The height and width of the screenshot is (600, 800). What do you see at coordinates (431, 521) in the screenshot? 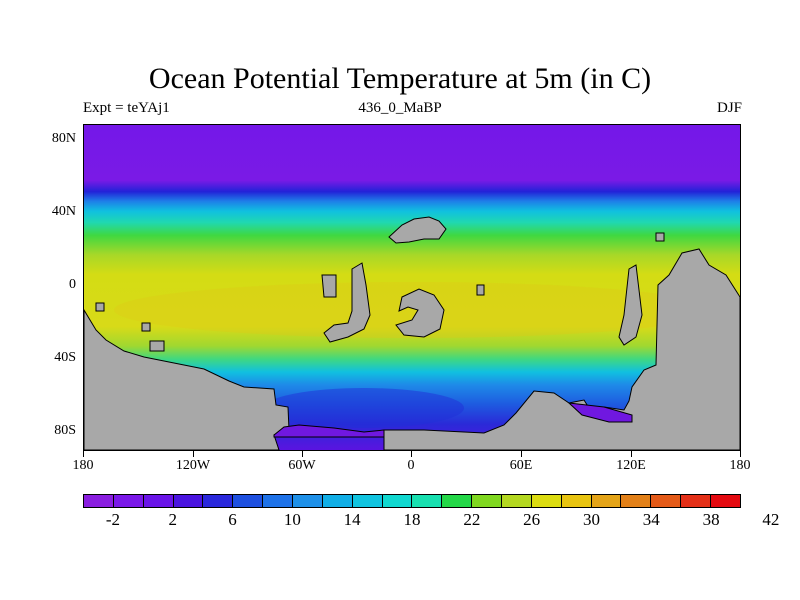
I see `colorbar-labels: -2 2 6 10 14 18 22 26 30 34 38 42` at bounding box center [431, 521].